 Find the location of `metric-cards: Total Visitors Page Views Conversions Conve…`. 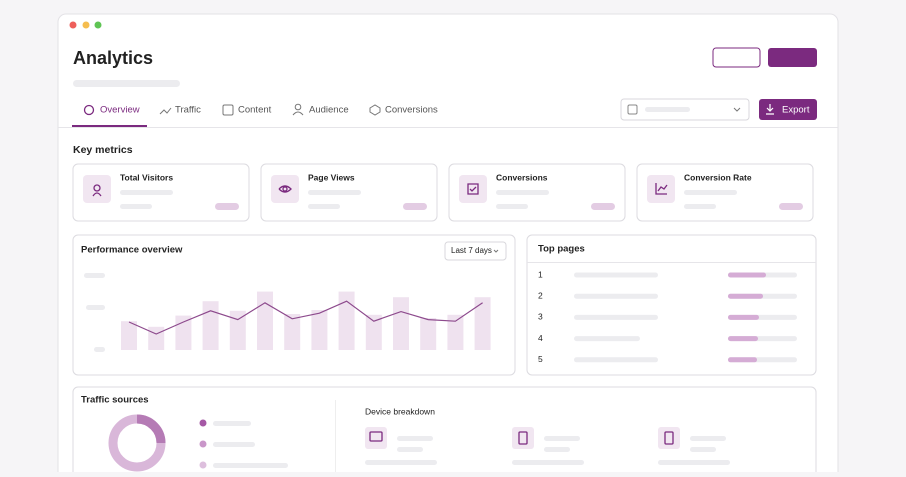

metric-cards: Total Visitors Page Views Conversions Conve… is located at coordinates (443, 192).